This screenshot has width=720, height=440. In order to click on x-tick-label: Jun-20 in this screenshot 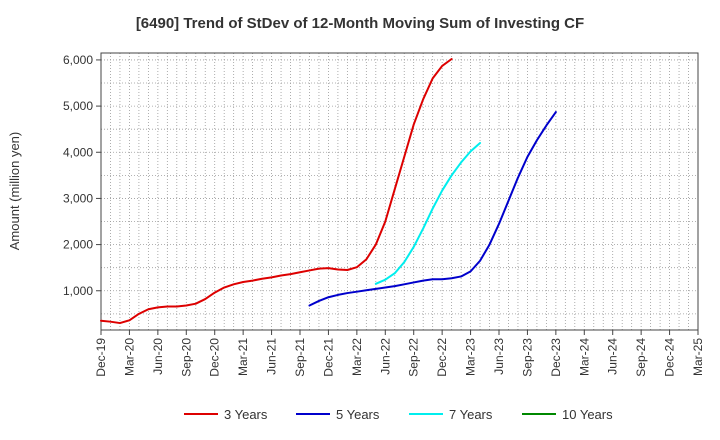, I will do `click(158, 356)`.